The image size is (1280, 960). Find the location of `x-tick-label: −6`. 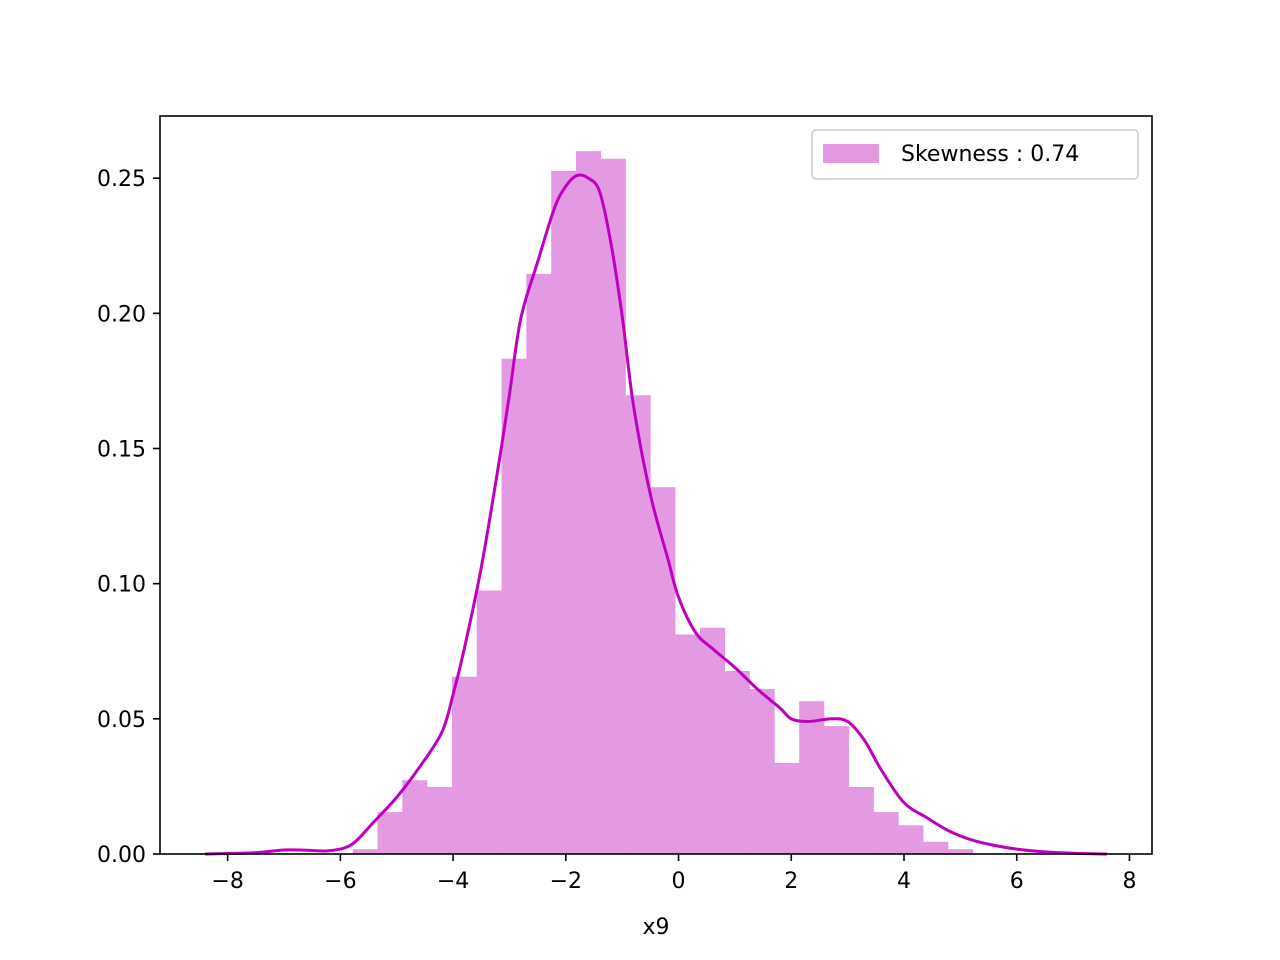

x-tick-label: −6 is located at coordinates (340, 881).